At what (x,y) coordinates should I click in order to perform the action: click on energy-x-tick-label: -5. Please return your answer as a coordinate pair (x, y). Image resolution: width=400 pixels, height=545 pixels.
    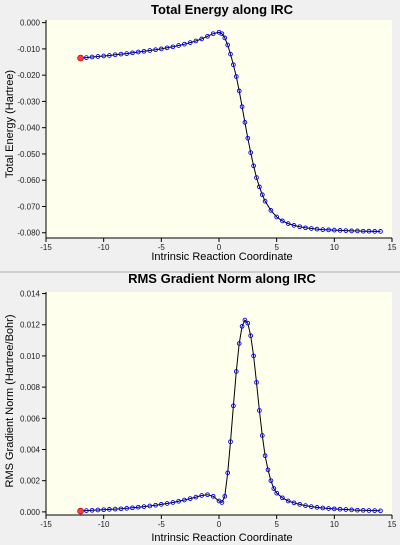
    Looking at the image, I should click on (162, 247).